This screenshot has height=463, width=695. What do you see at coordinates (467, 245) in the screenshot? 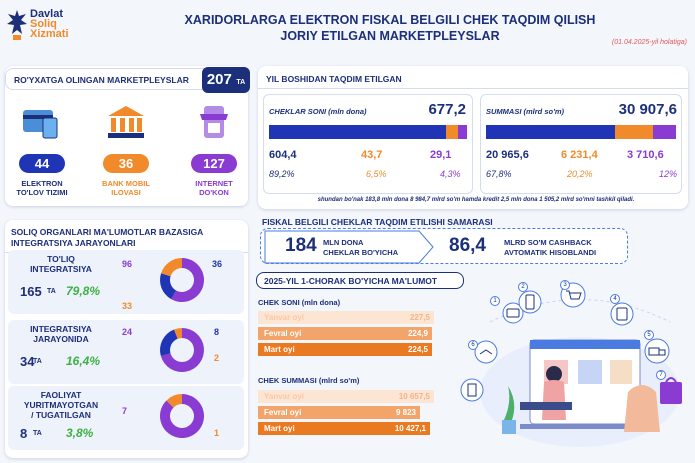
I see `effect-right-value: 86,4` at bounding box center [467, 245].